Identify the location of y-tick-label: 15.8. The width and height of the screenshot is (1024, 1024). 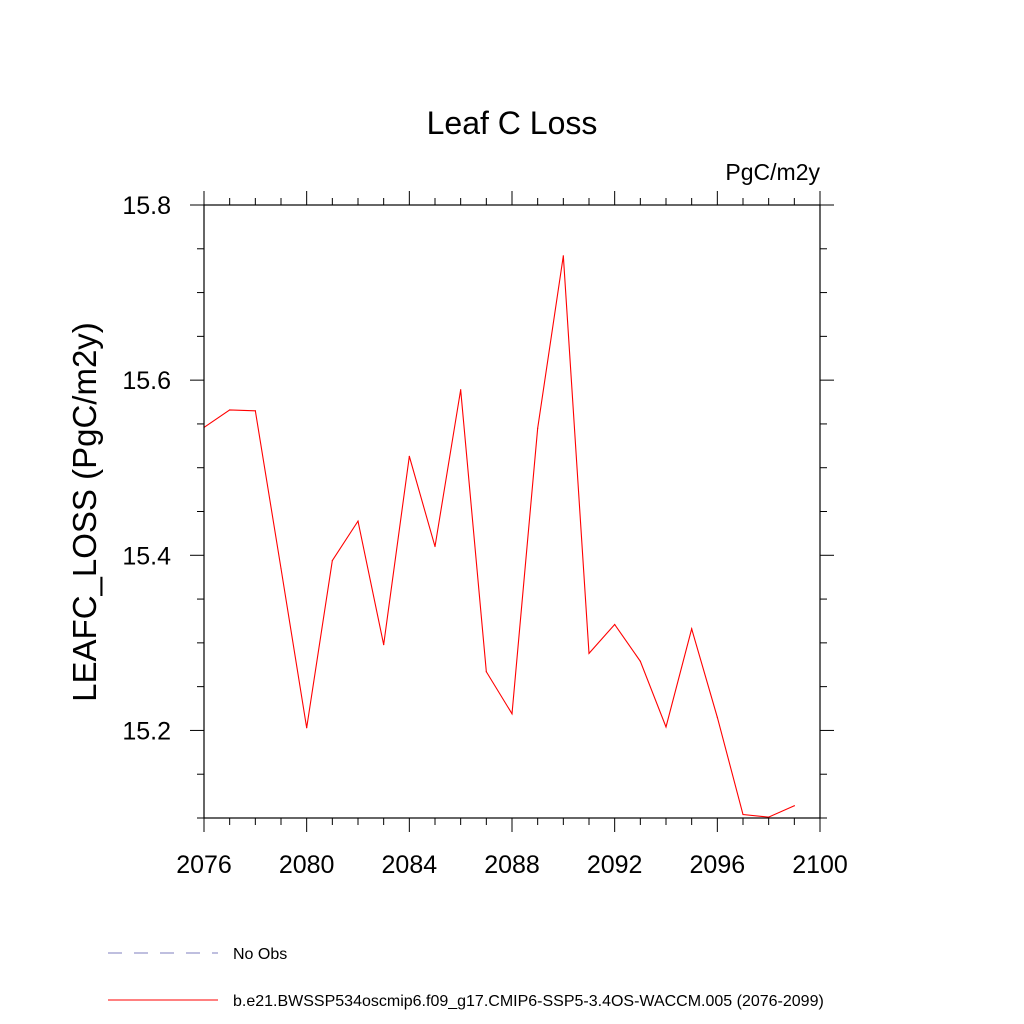
(146, 206).